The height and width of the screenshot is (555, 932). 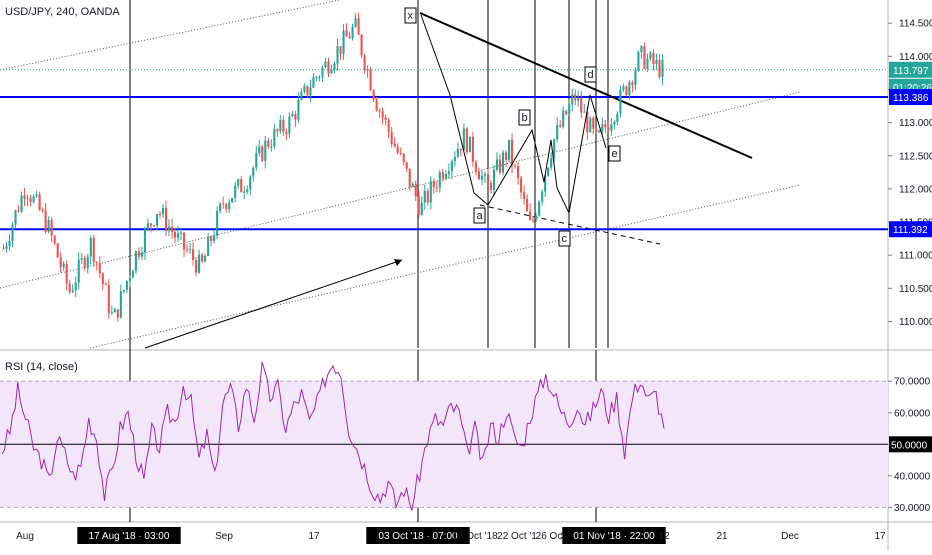 I want to click on price-tick-label: 112.000, so click(x=915, y=189).